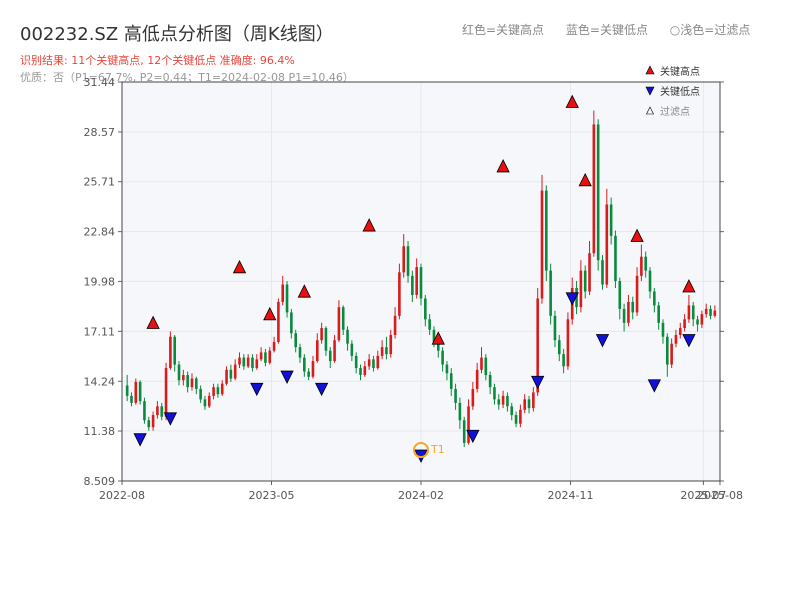  I want to click on y-tick-label: 8.509, so click(100, 481).